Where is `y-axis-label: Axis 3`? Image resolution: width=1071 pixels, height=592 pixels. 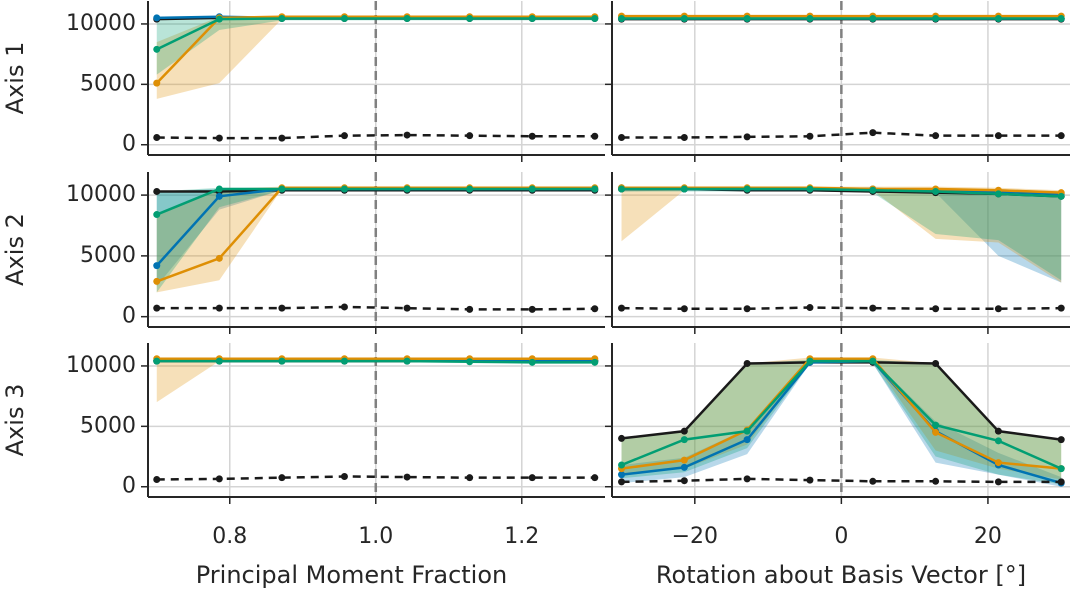
y-axis-label: Axis 3 is located at coordinates (15, 420).